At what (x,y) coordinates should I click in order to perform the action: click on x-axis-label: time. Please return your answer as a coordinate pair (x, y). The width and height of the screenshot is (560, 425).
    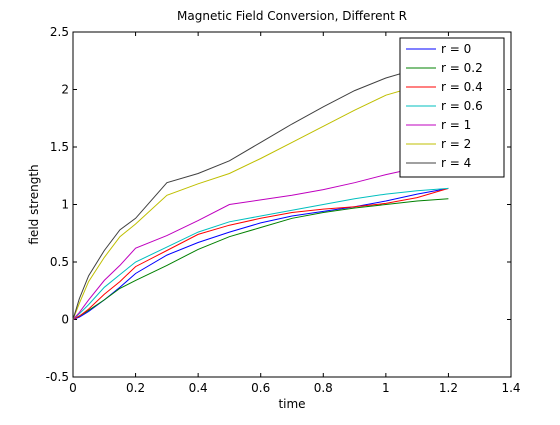
    Looking at the image, I should click on (291, 404).